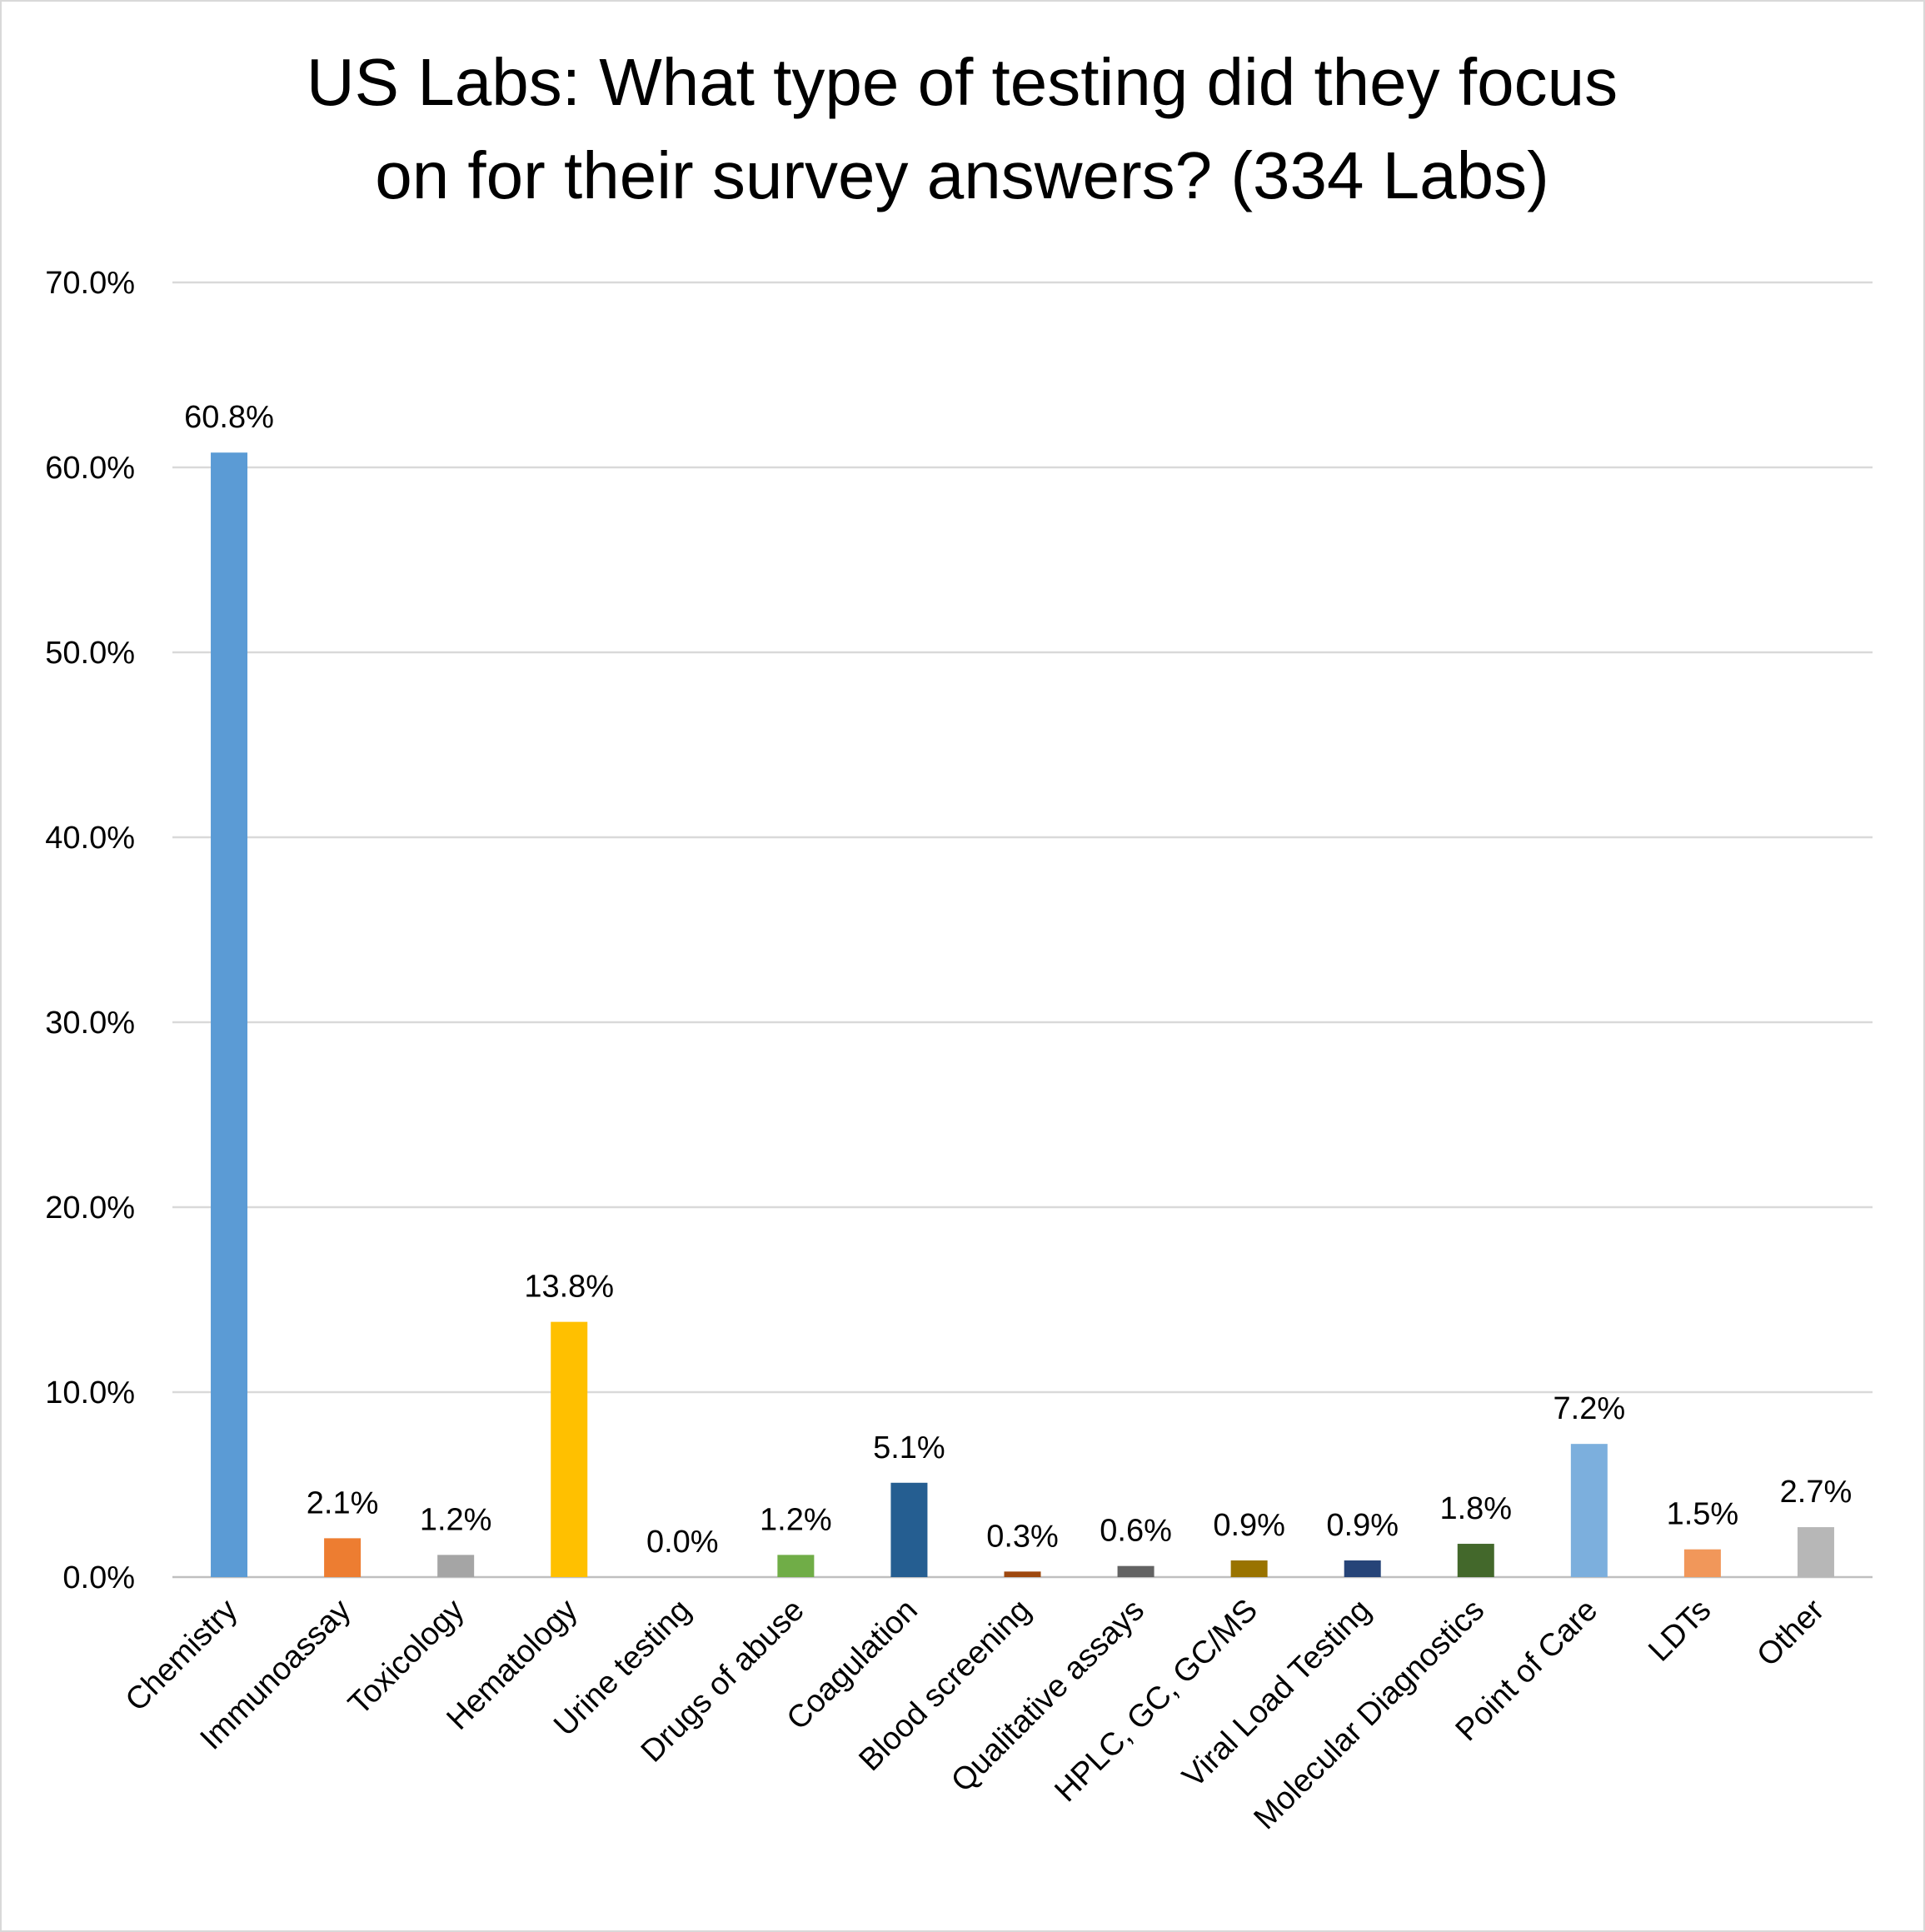 The width and height of the screenshot is (1925, 1932). I want to click on data-label: 7.2%, so click(1589, 1408).